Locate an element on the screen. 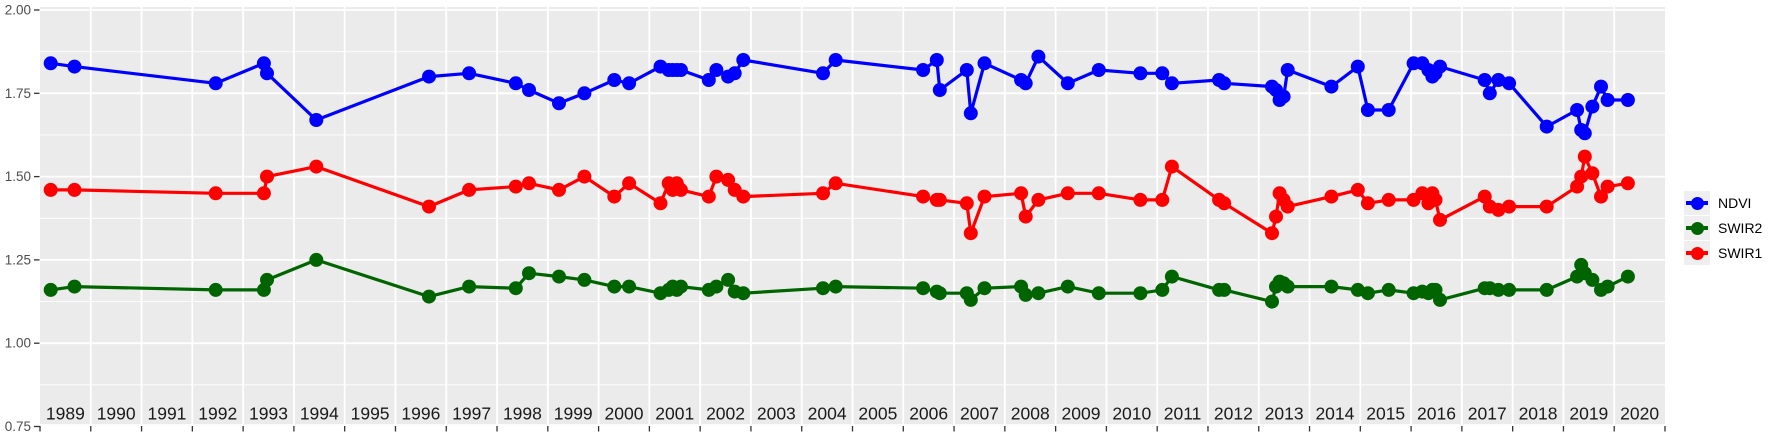 Image resolution: width=1773 pixels, height=442 pixels. x-axis-label: 1996 is located at coordinates (420, 414).